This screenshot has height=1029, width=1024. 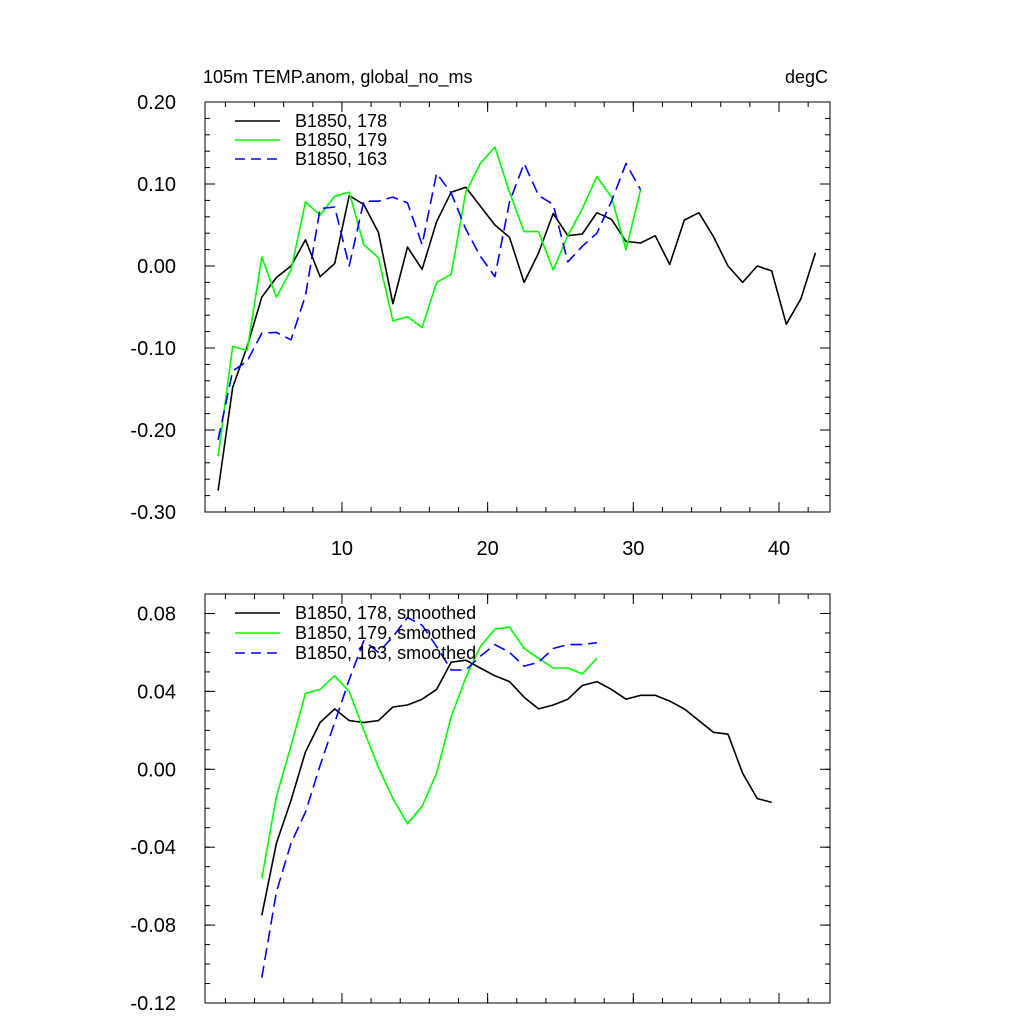 What do you see at coordinates (153, 1004) in the screenshot?
I see `y-tick-label: -0.12` at bounding box center [153, 1004].